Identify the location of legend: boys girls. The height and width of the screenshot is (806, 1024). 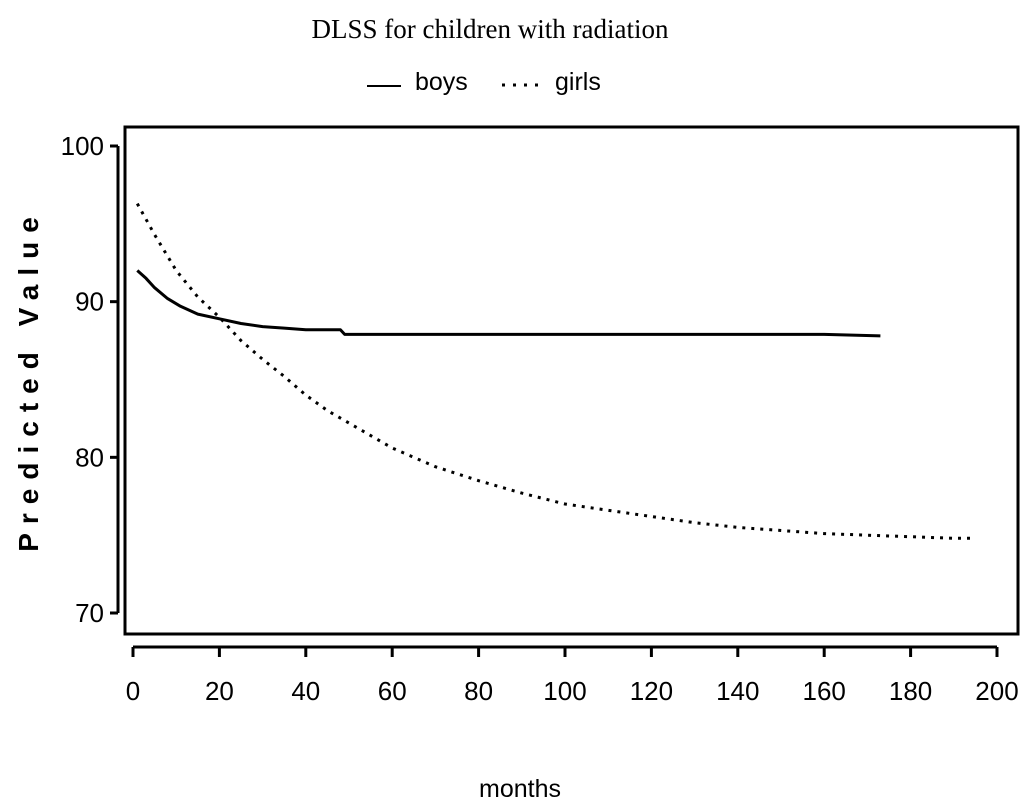
(484, 82).